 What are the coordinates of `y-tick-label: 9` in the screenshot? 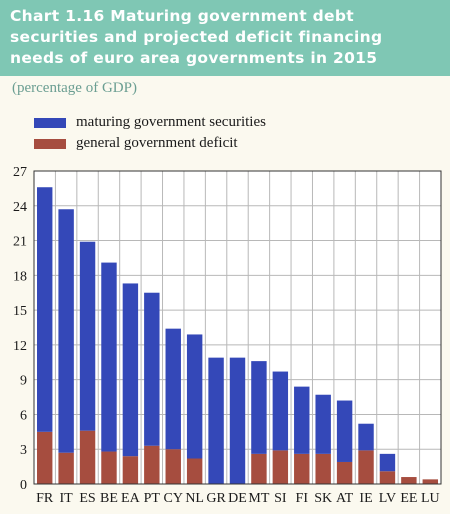 It's located at (23, 381).